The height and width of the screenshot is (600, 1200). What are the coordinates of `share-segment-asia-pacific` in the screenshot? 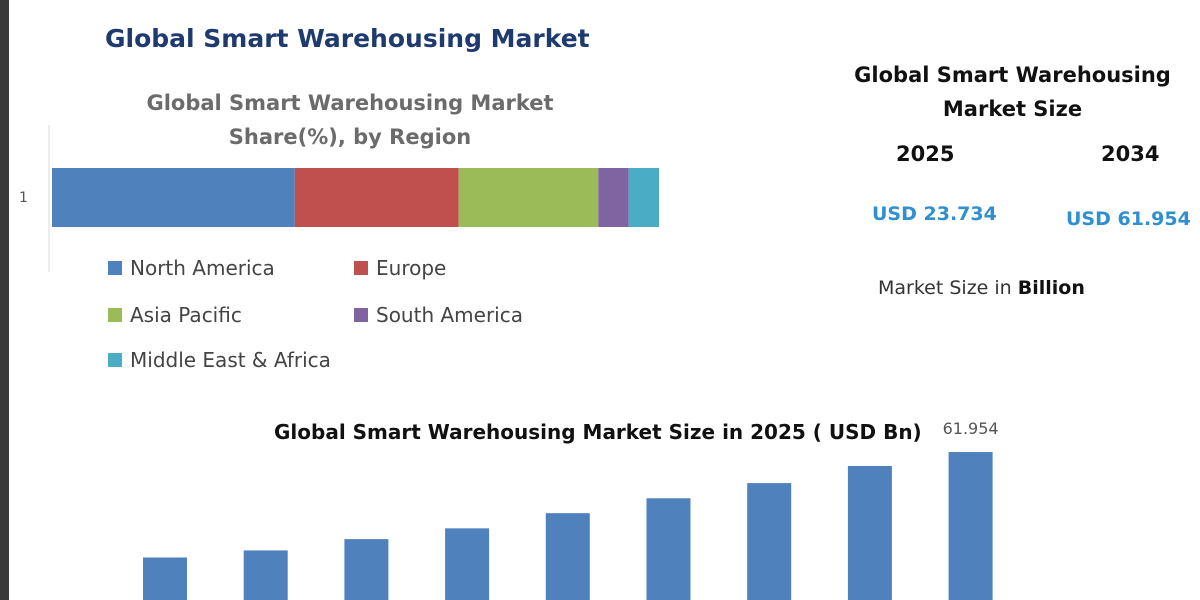 It's located at (528, 197).